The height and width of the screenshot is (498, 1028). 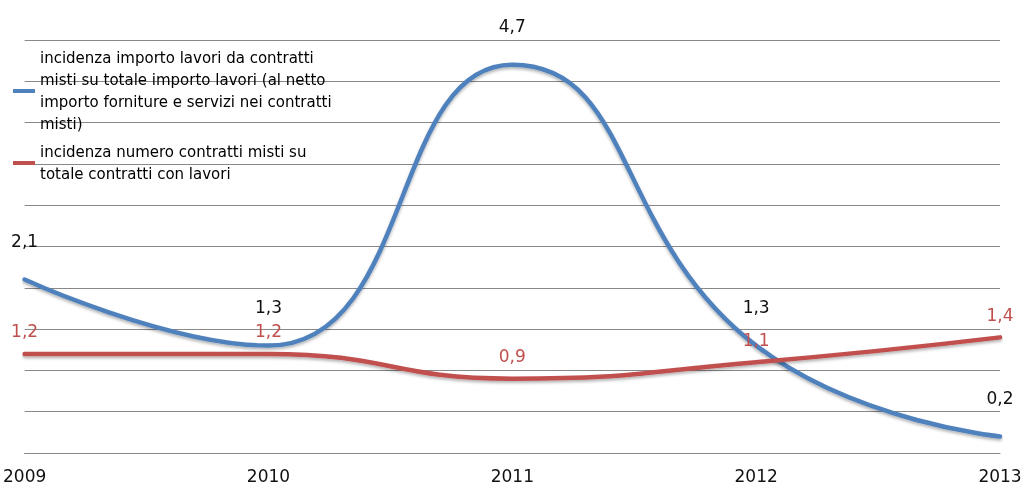 What do you see at coordinates (25, 331) in the screenshot?
I see `data-label: 1,2` at bounding box center [25, 331].